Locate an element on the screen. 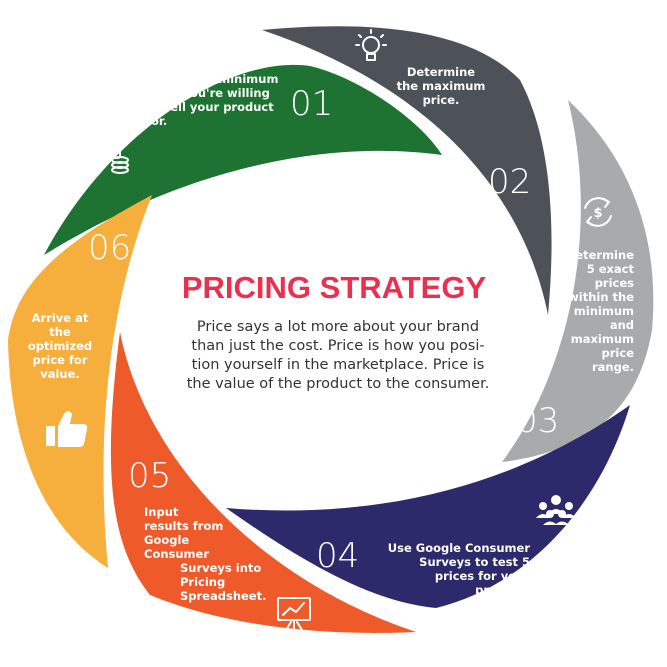 The width and height of the screenshot is (667, 667). step-02-line: price. is located at coordinates (441, 100).